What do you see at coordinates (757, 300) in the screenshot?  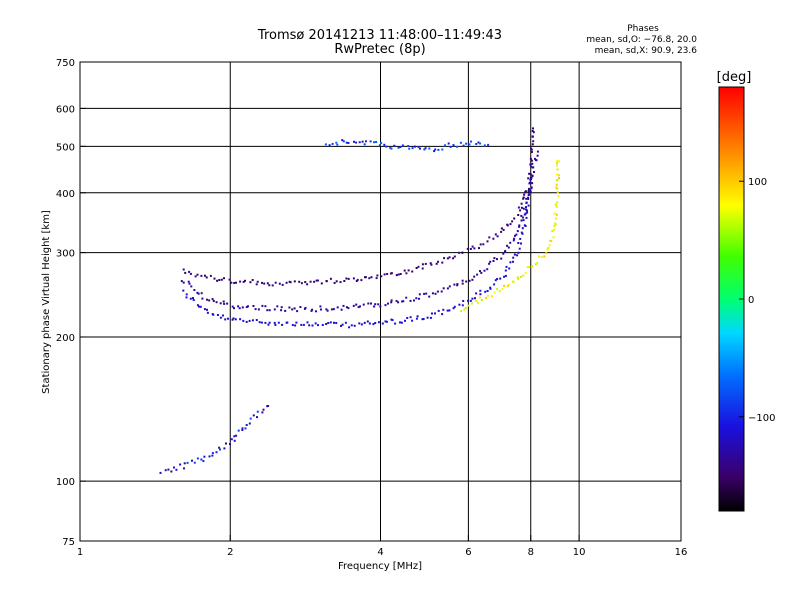 I see `colorbar-ticks: 100 0 −100` at bounding box center [757, 300].